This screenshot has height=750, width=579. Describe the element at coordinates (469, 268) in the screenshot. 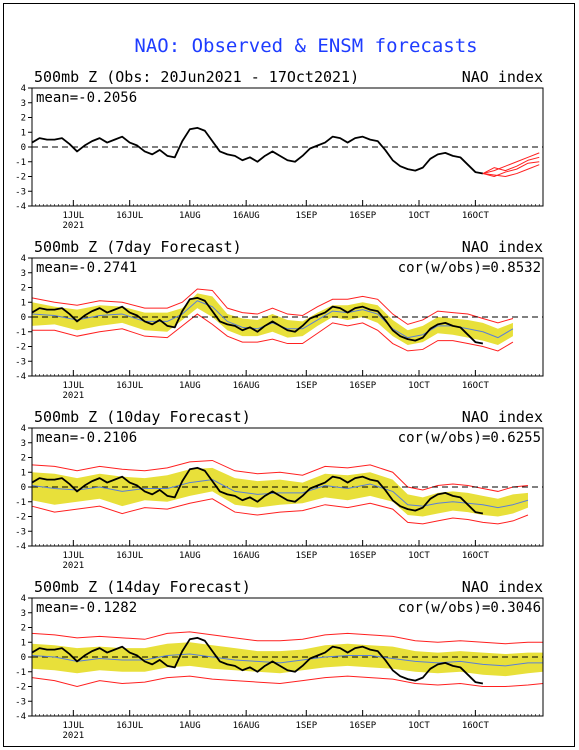

I see `correlation-label: cor(w/obs)=0.8532` at that location.